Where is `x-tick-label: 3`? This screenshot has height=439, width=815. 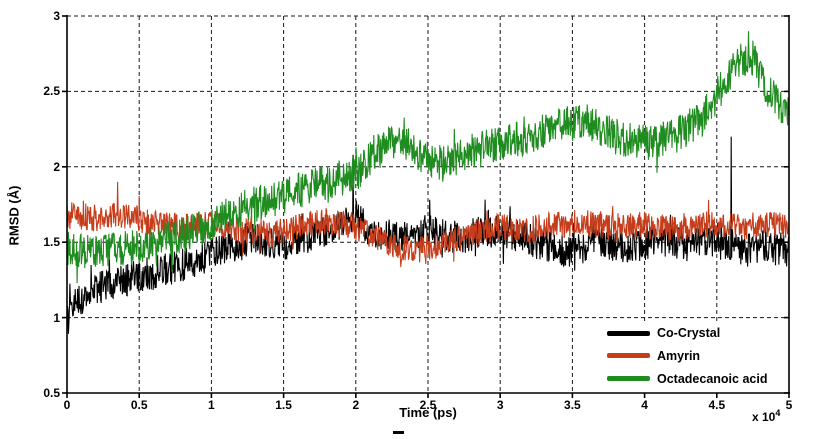 x-tick-label: 3 is located at coordinates (500, 405).